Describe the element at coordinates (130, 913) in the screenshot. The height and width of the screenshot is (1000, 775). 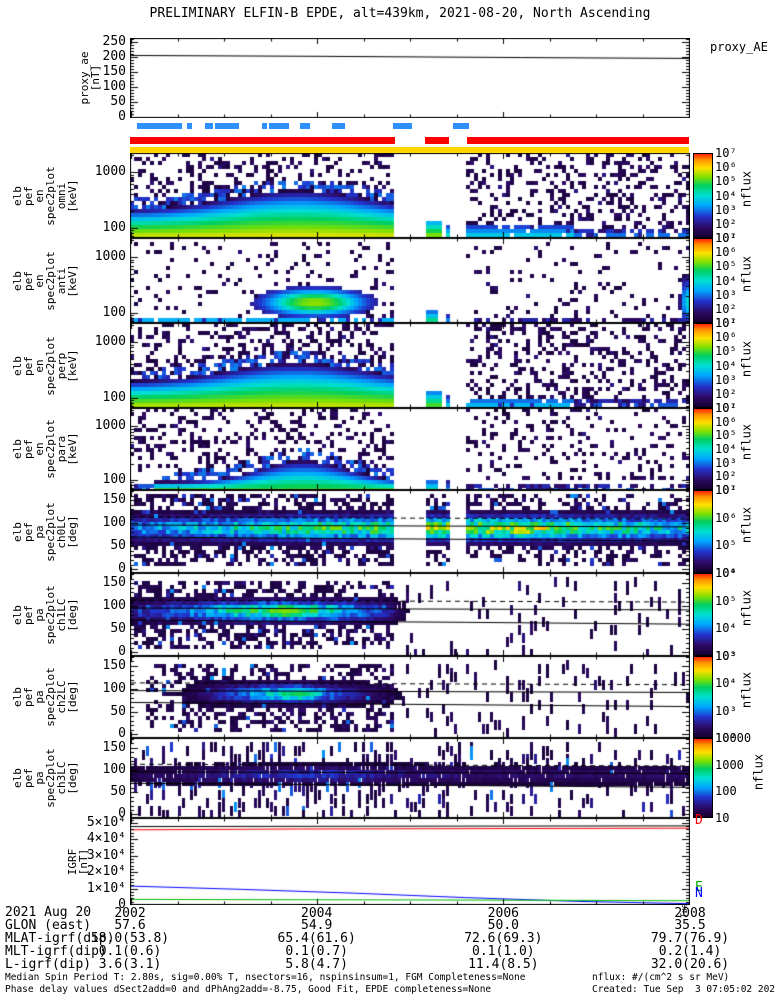
I see `x-tick-label: 2002` at that location.